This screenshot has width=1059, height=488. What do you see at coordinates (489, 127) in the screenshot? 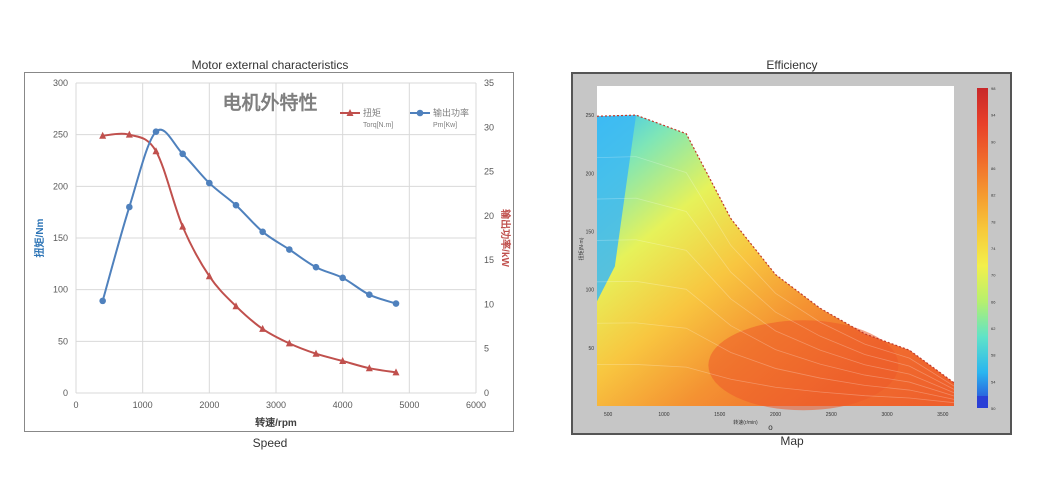
I see `y-right-tick-label: 30` at bounding box center [489, 127].